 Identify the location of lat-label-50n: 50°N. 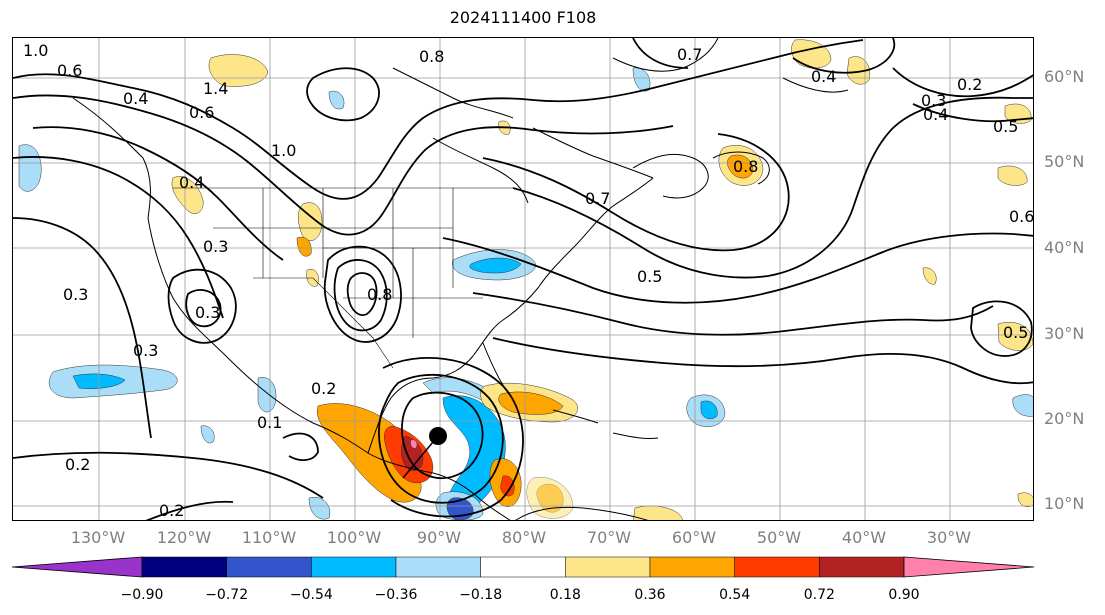
(1064, 161).